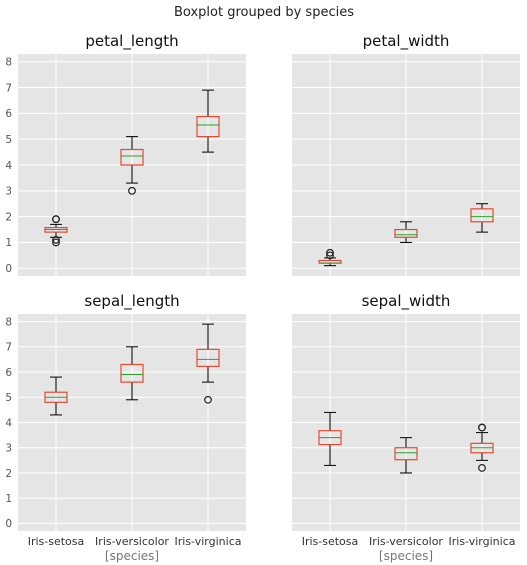 The image size is (527, 565). Describe the element at coordinates (406, 41) in the screenshot. I see `panel-title: petal_width` at that location.